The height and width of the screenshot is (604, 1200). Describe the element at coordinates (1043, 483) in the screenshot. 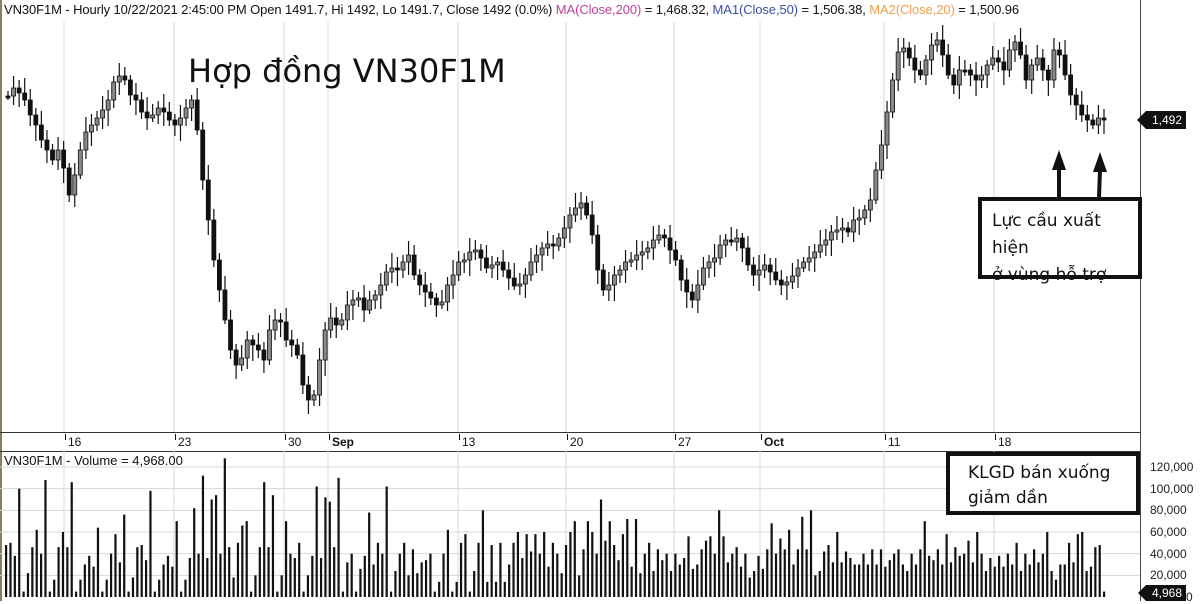

I see `annotation-volume: KLGD bán xuống giảm dần` at that location.